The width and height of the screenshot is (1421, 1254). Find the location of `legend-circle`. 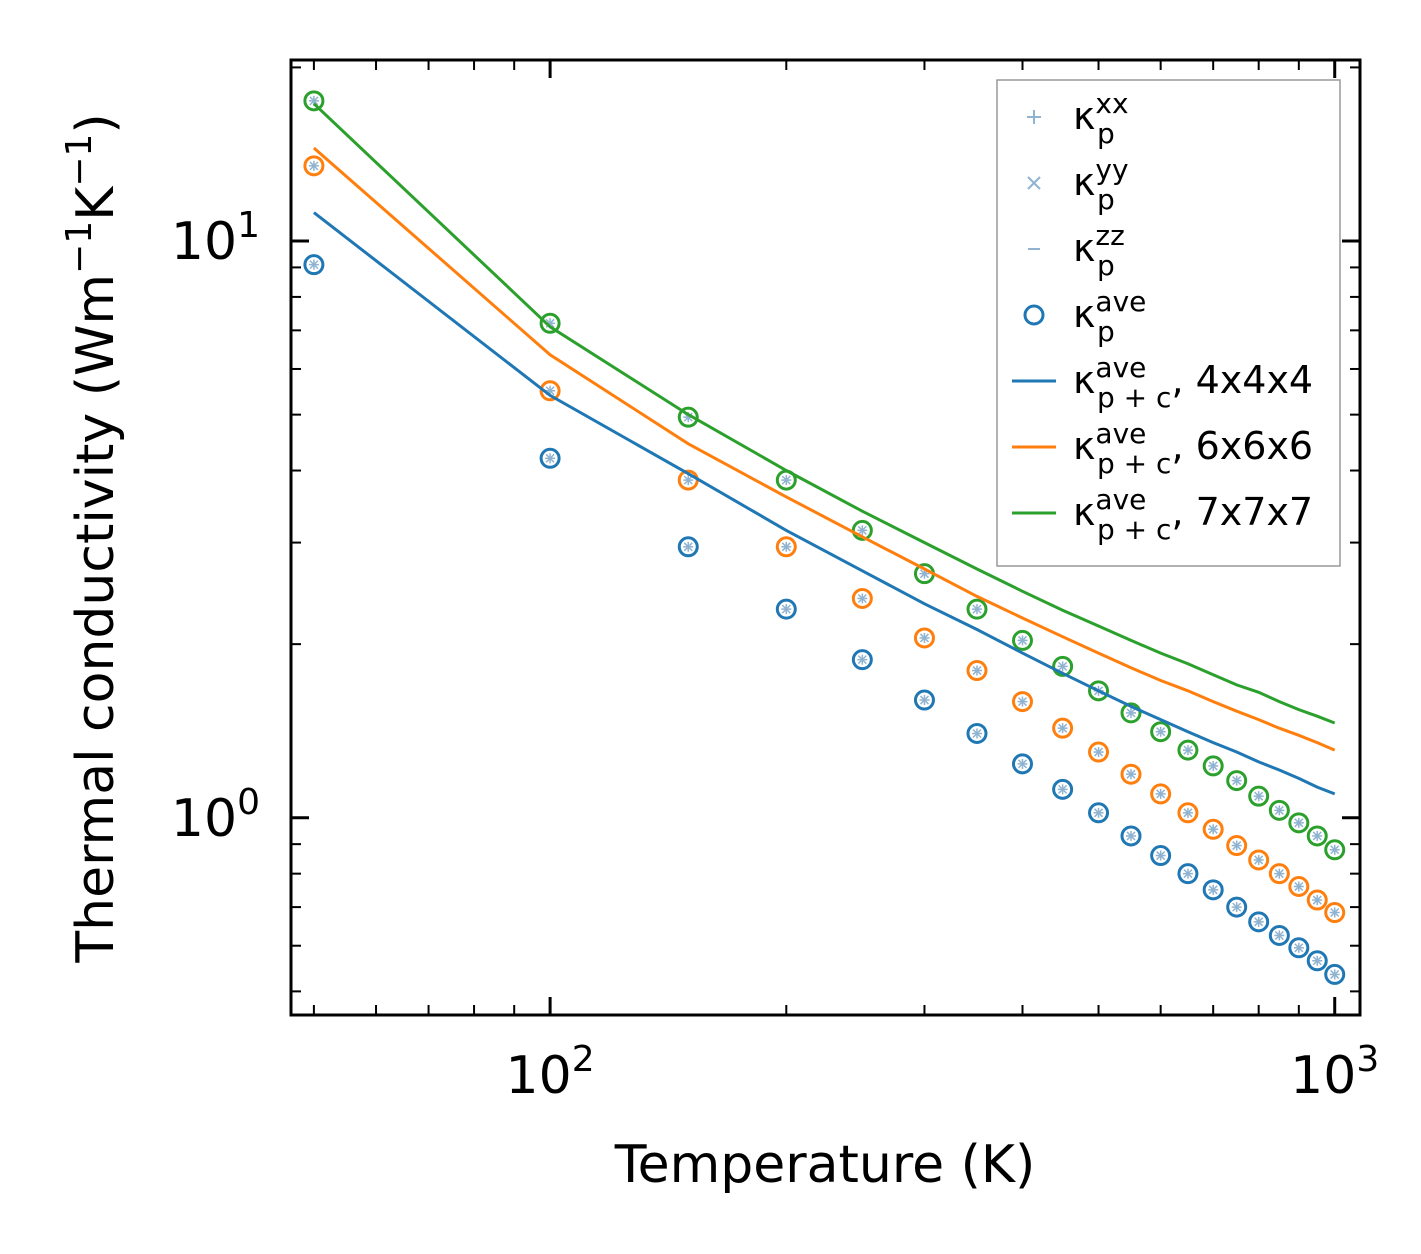

legend-circle is located at coordinates (1034, 315).